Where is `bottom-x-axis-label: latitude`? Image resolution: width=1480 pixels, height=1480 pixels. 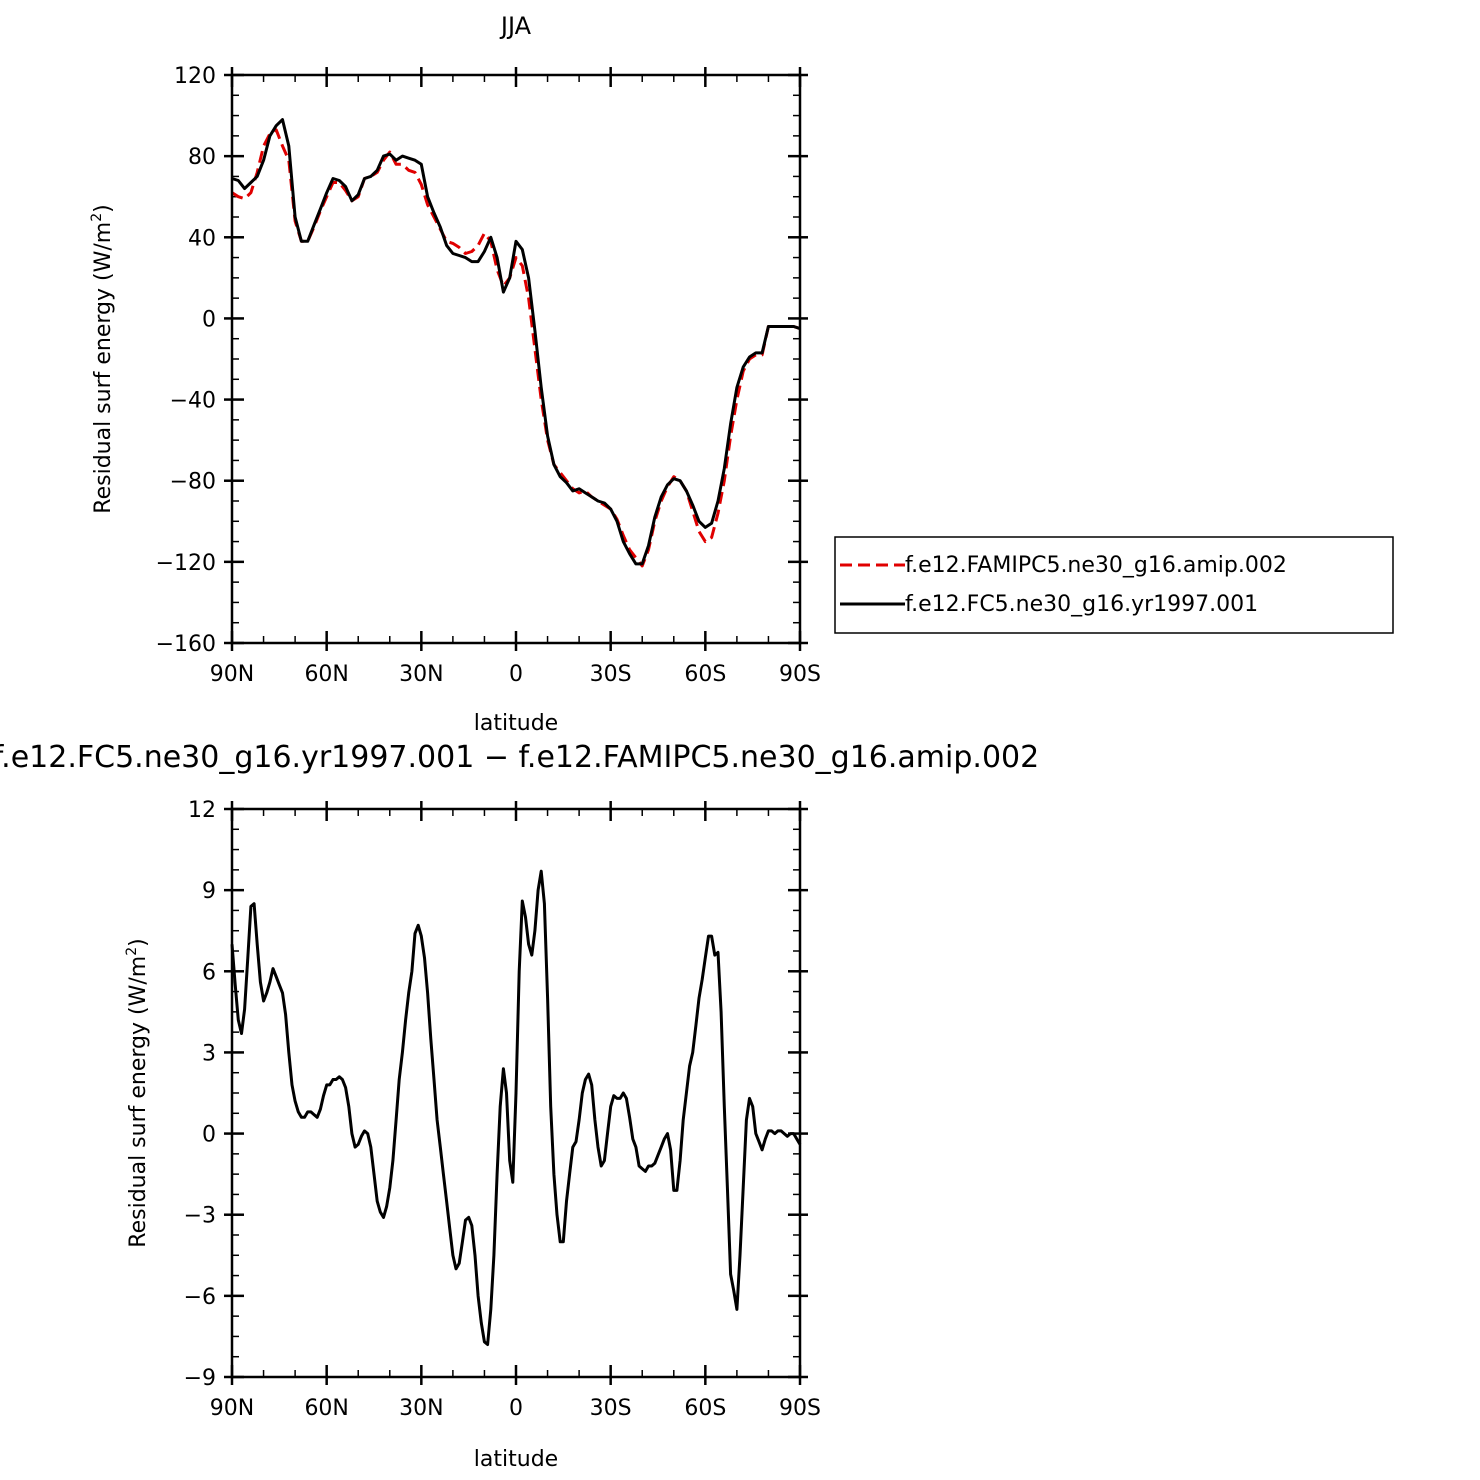
bottom-x-axis-label: latitude is located at coordinates (516, 1459).